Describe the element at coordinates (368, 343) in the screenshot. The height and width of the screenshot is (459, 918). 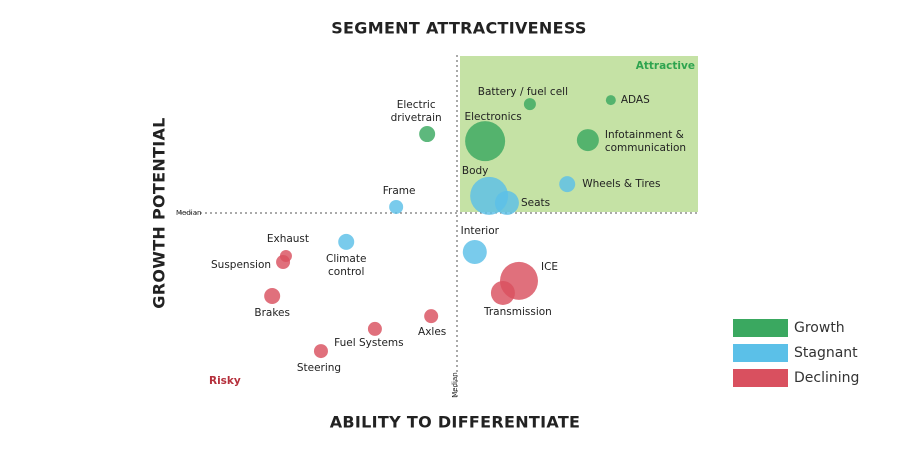
I see `point-label: Fuel Systems` at that location.